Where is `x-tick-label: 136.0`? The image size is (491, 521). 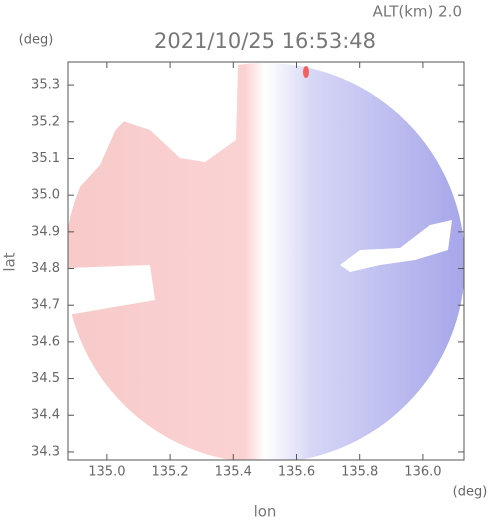 x-tick-label: 136.0 is located at coordinates (422, 472).